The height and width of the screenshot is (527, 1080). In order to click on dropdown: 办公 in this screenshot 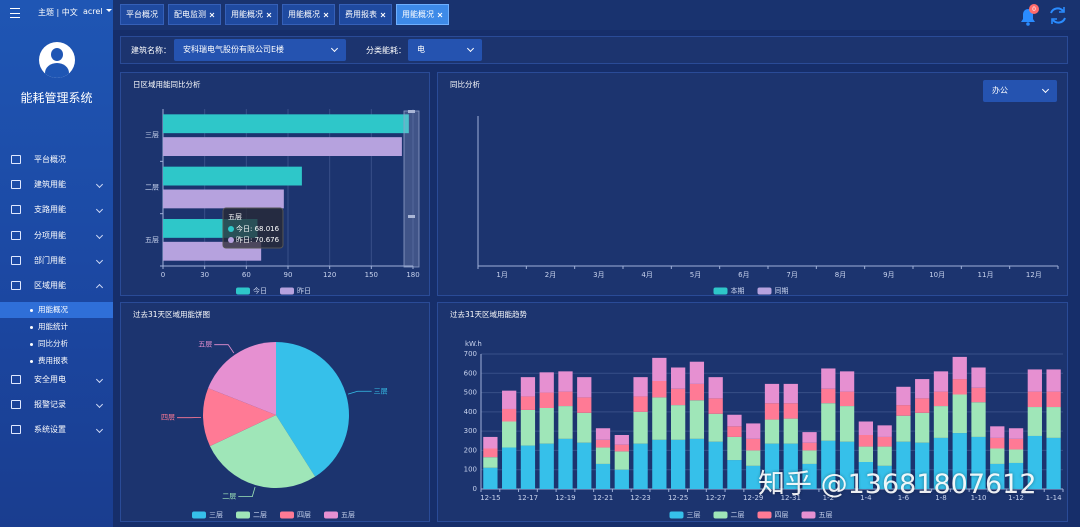, I will do `click(1020, 91)`.